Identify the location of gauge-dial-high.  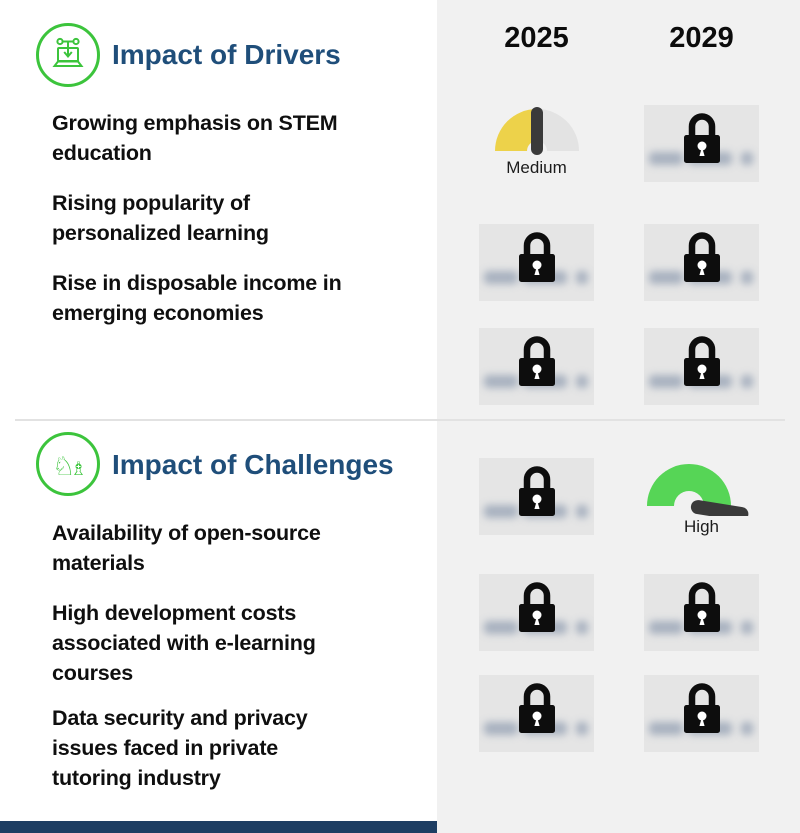
(698, 490).